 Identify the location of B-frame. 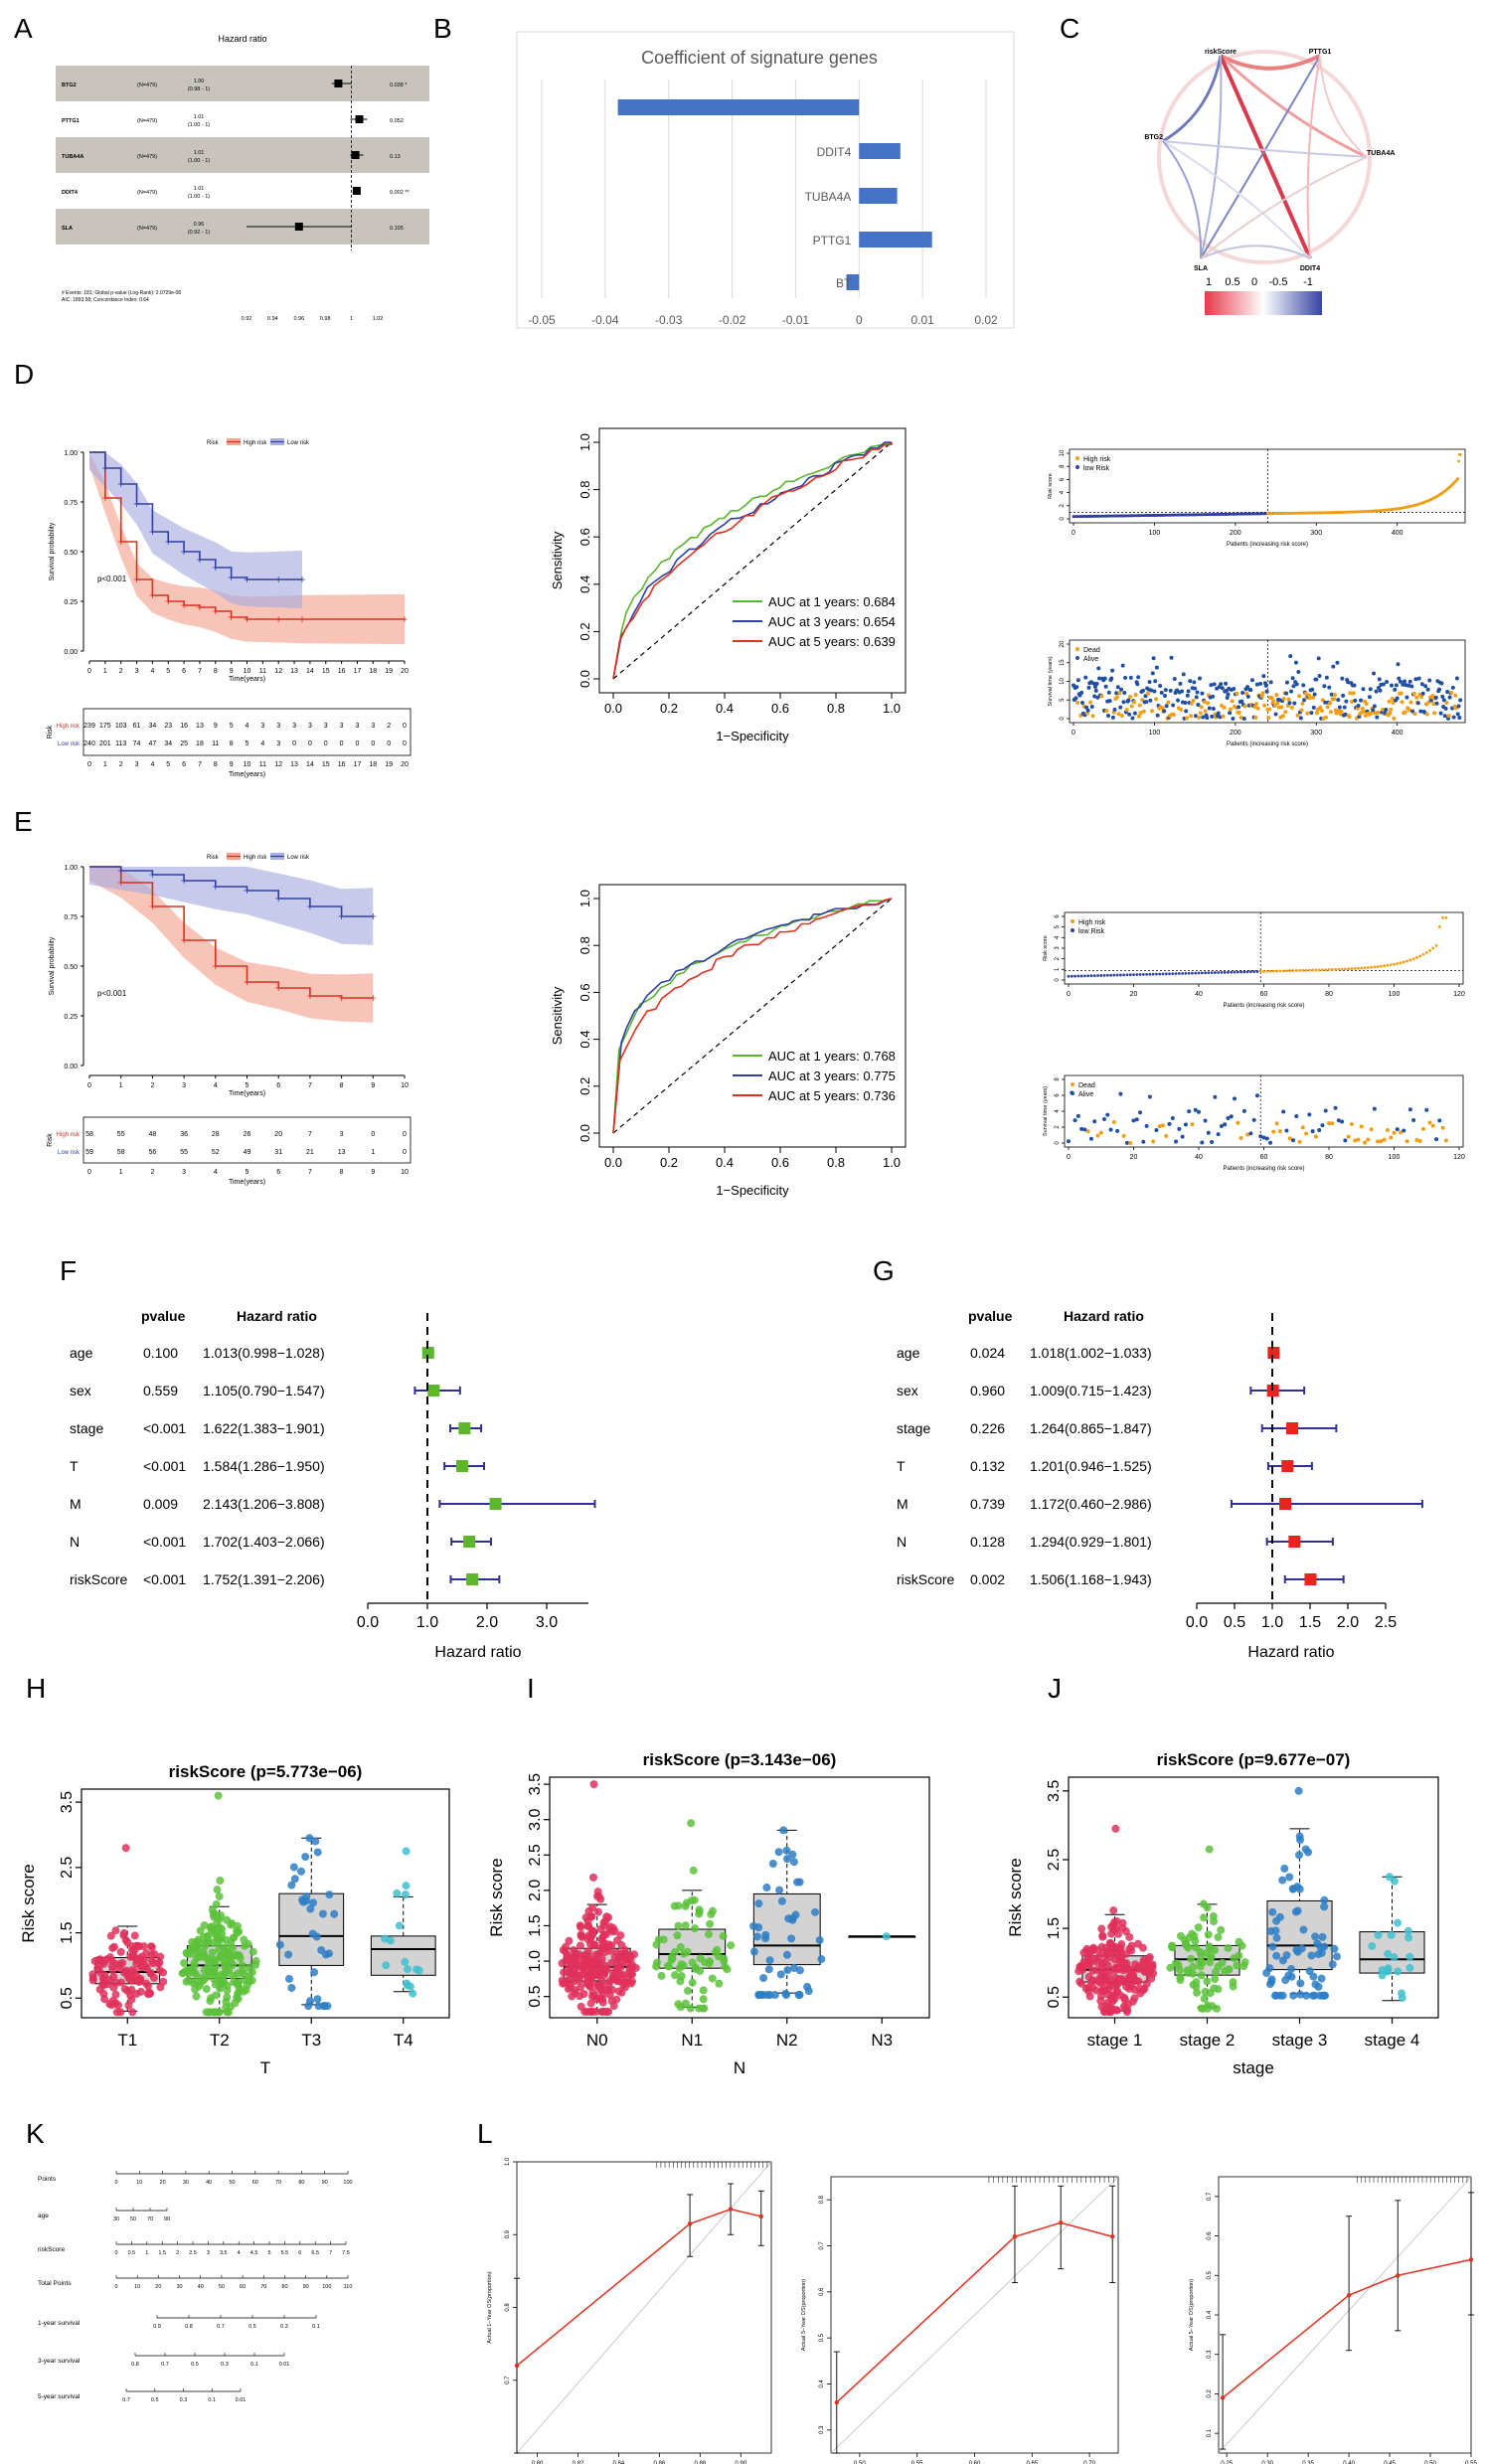
(765, 180).